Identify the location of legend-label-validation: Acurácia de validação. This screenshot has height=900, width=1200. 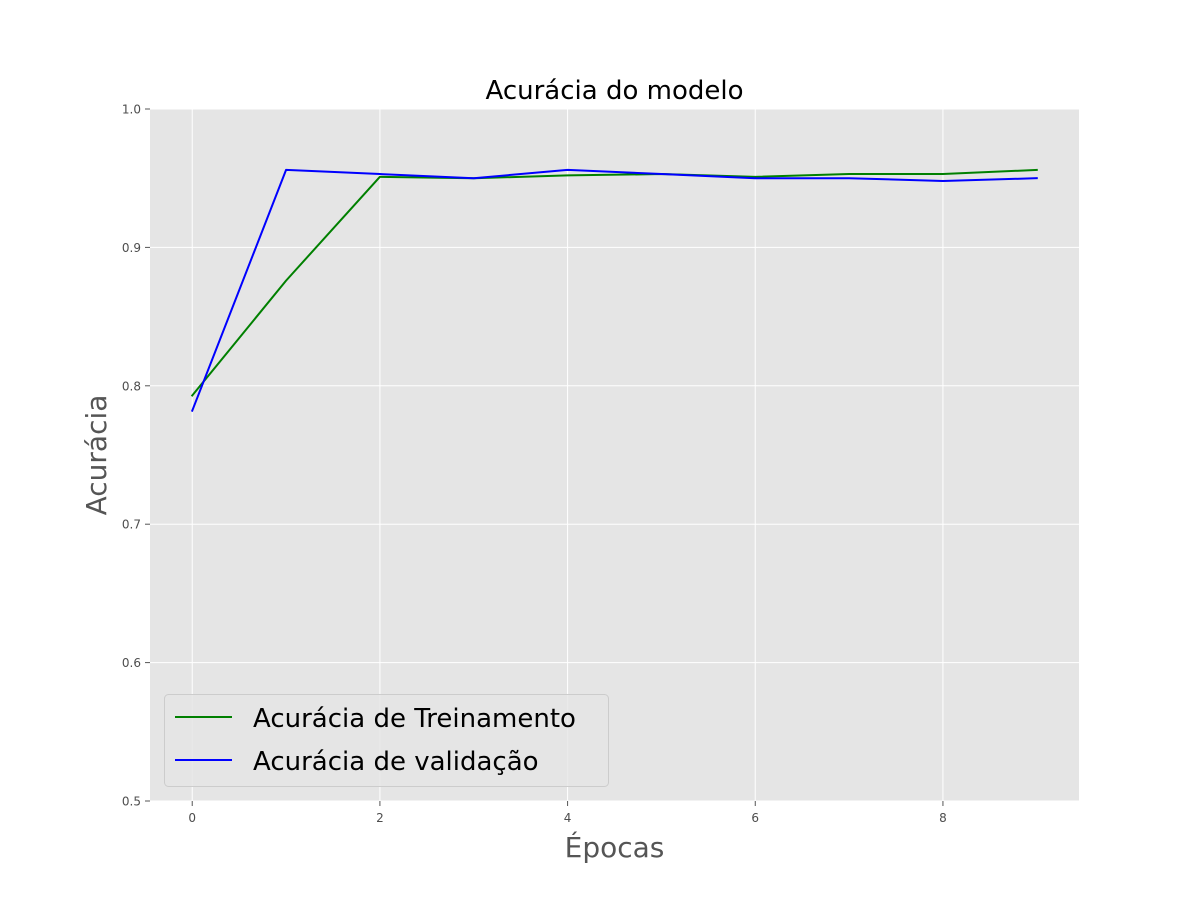
(396, 762).